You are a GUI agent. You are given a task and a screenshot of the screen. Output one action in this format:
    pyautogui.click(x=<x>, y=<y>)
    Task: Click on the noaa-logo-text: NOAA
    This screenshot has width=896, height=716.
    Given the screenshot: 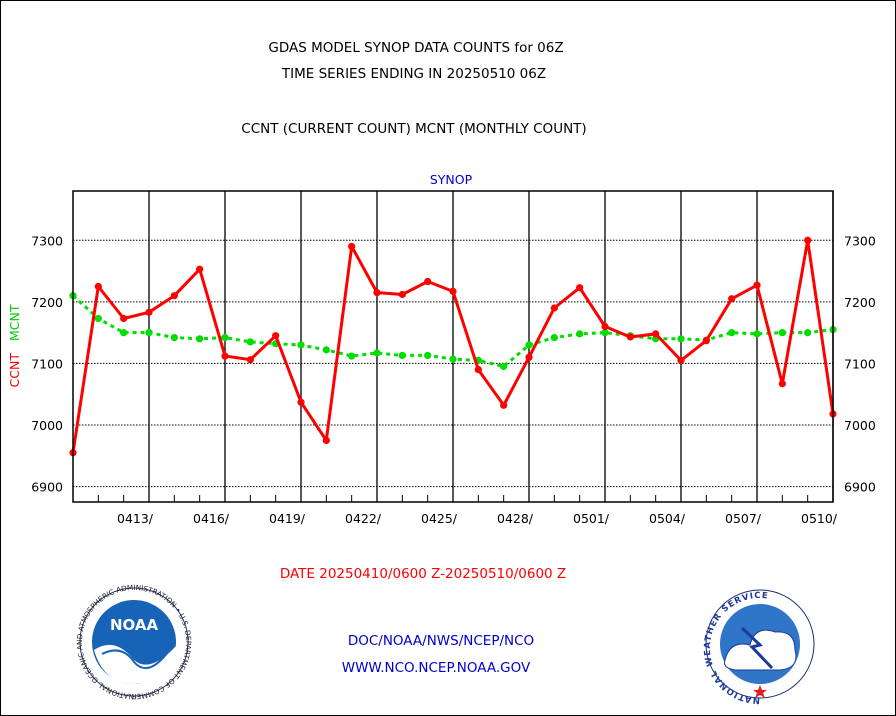 What is the action you would take?
    pyautogui.click(x=134, y=625)
    